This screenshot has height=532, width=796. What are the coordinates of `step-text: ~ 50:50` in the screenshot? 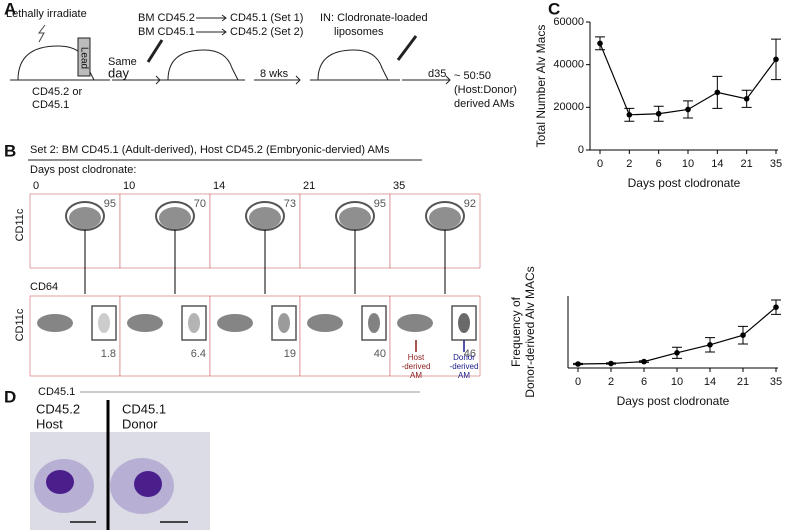 It's located at (472, 76).